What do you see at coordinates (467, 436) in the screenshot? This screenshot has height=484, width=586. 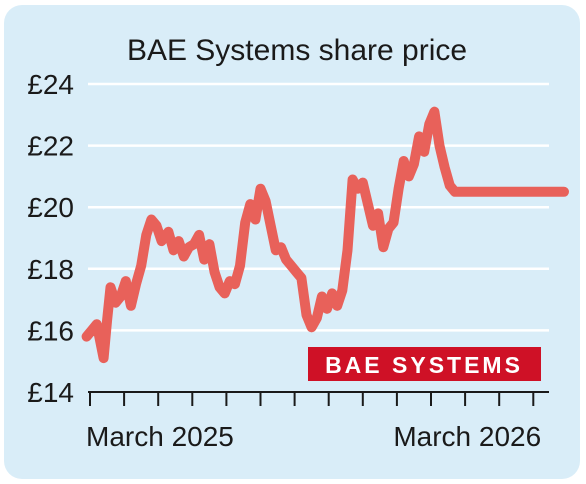 I see `x-tick-label: March 2026` at bounding box center [467, 436].